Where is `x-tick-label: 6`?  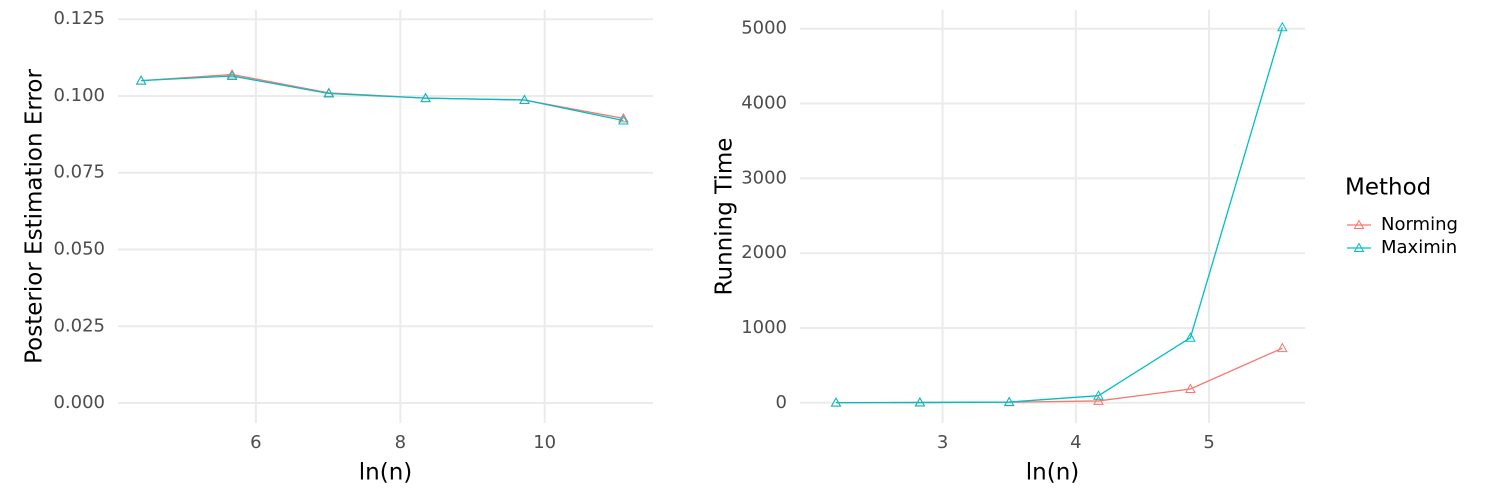
x-tick-label: 6 is located at coordinates (255, 442).